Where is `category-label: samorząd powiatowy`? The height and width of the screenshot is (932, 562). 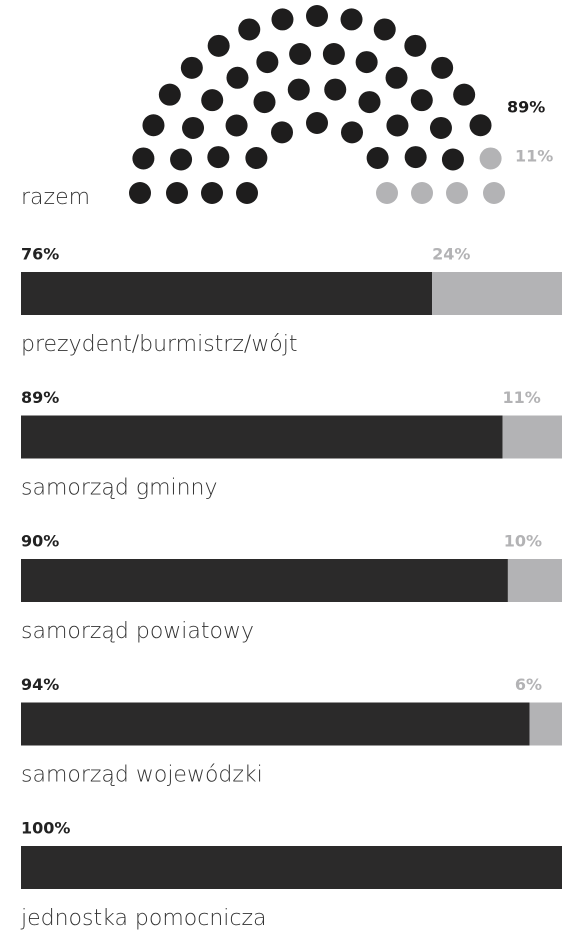
category-label: samorząd powiatowy is located at coordinates (137, 631).